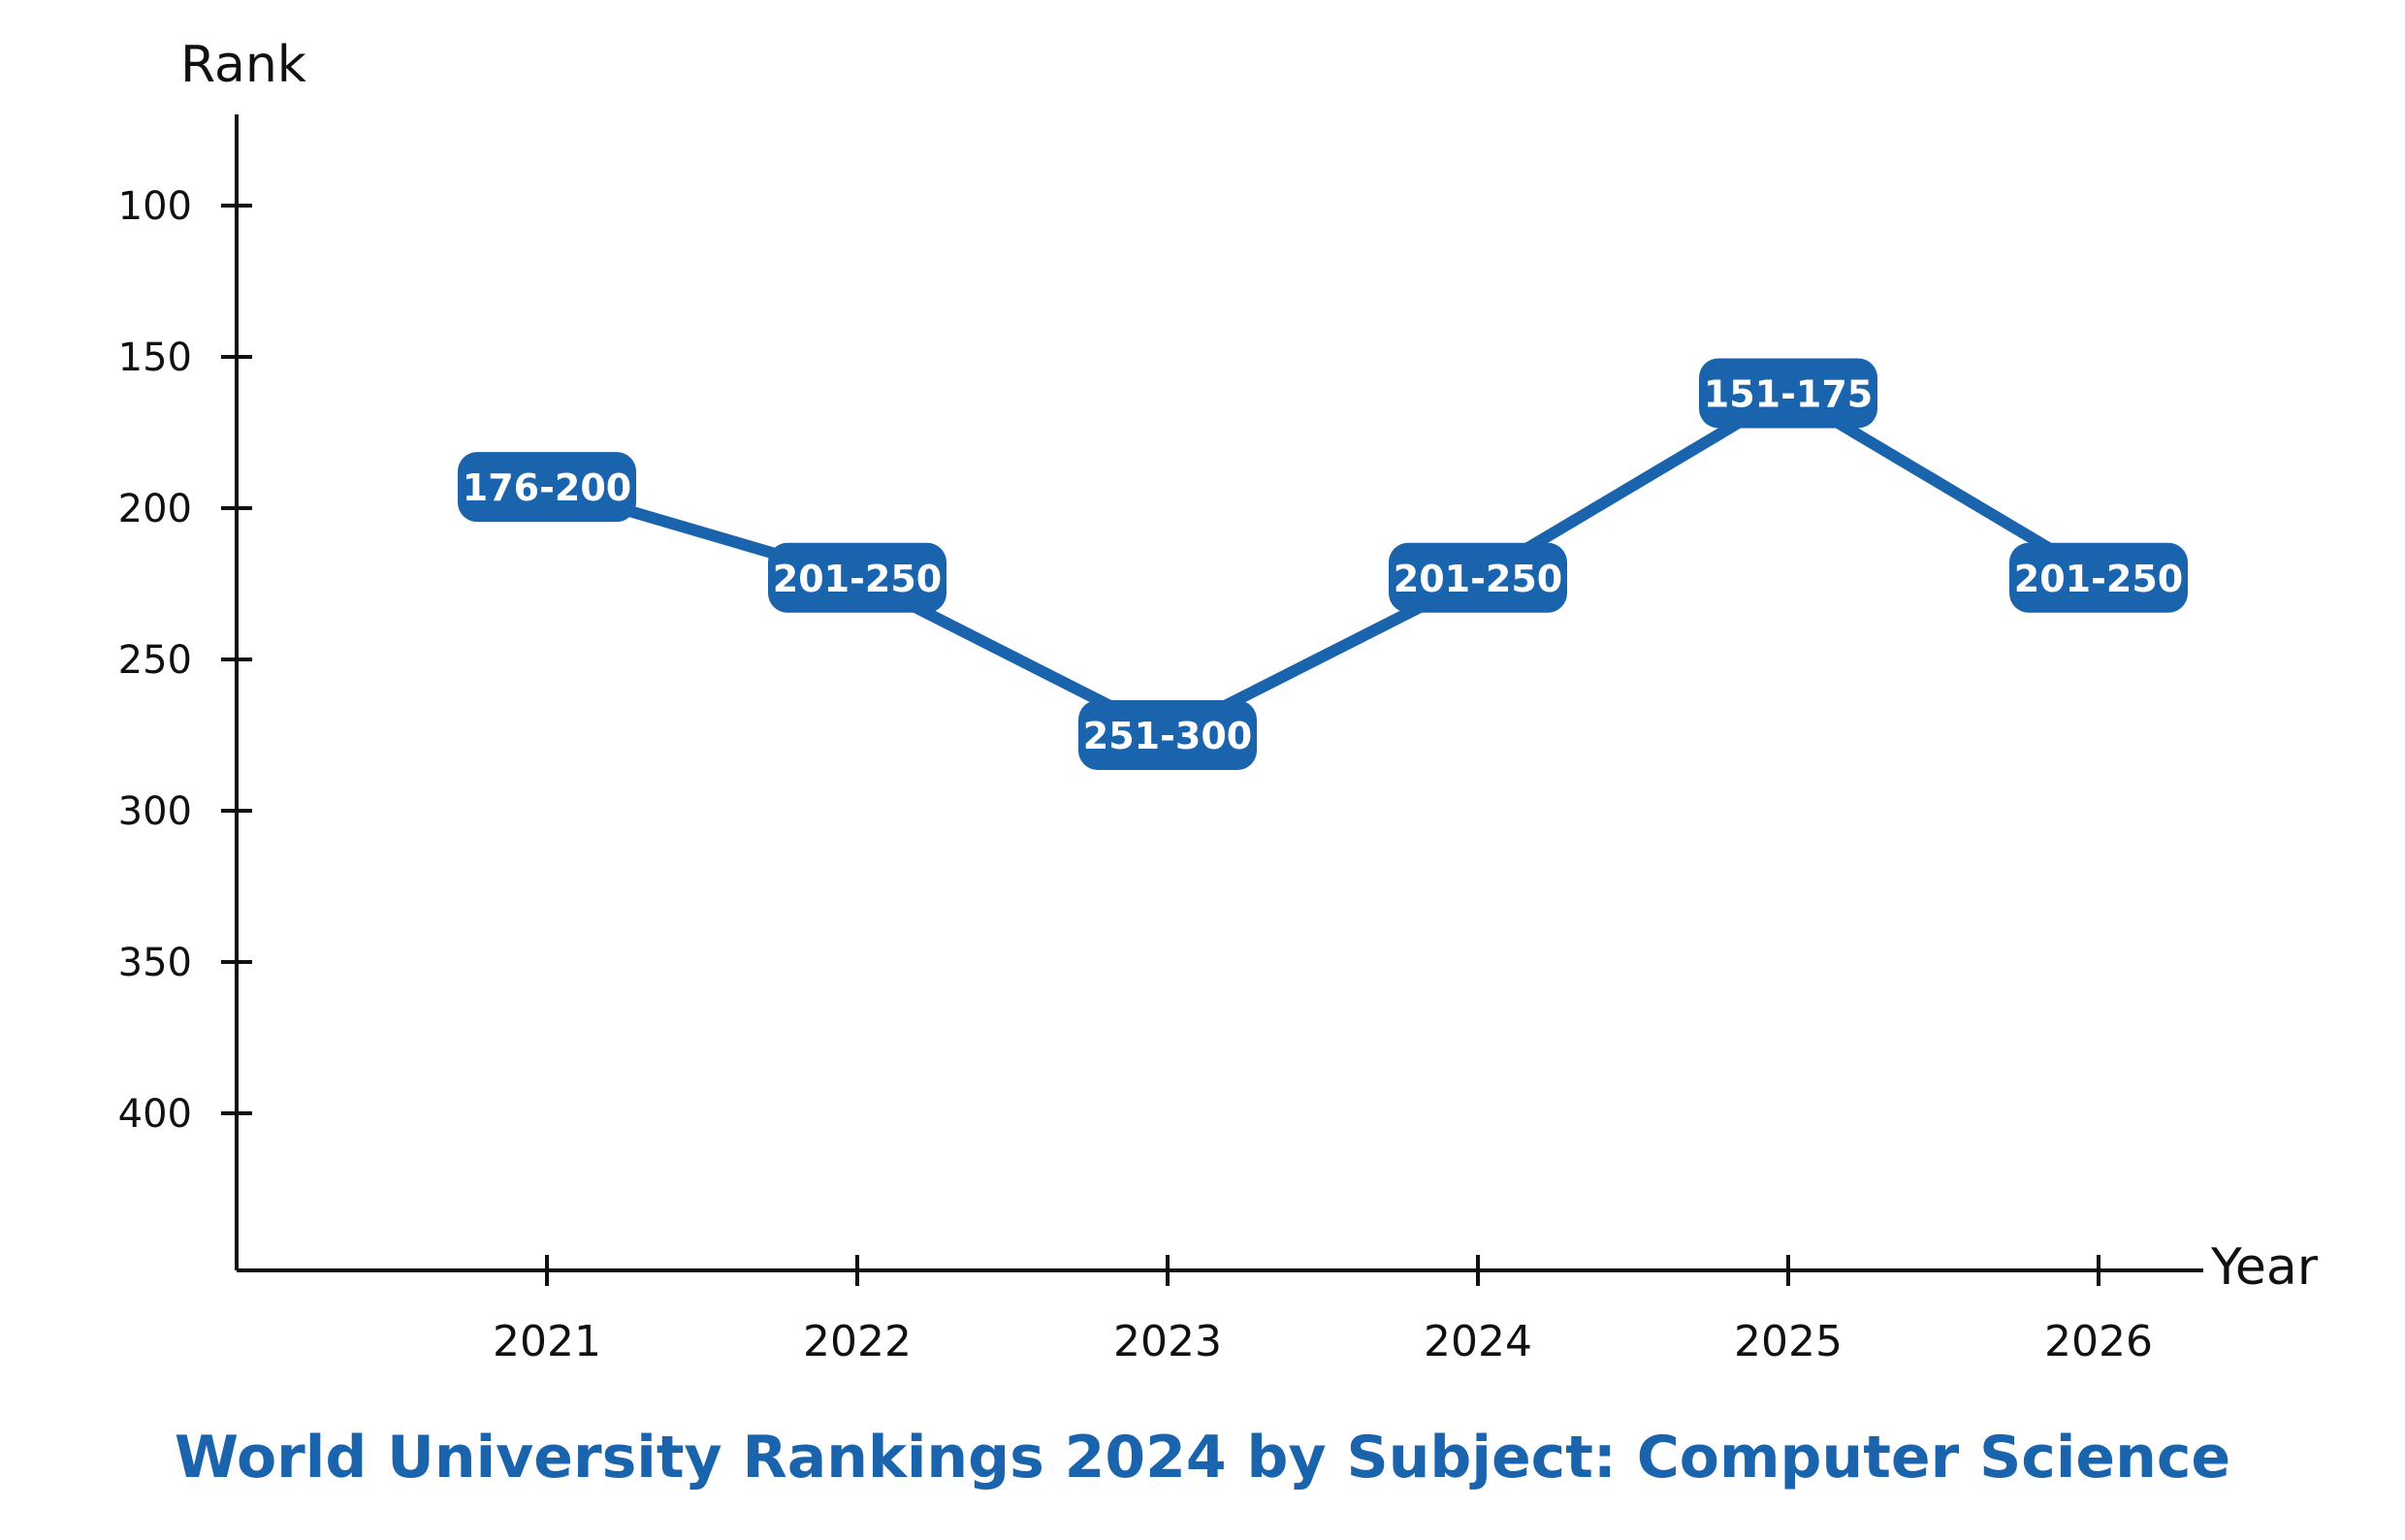 The image size is (2405, 1540). What do you see at coordinates (1167, 1341) in the screenshot?
I see `x-tick-label: 2023` at bounding box center [1167, 1341].